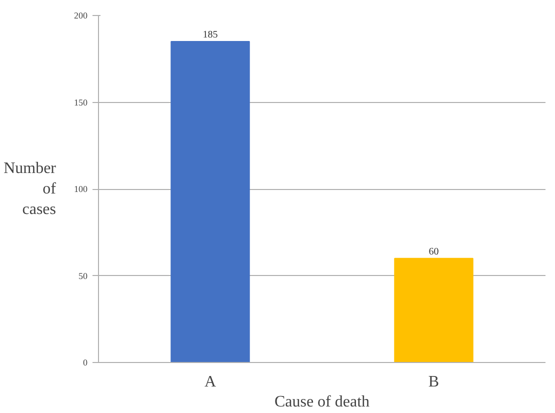 The width and height of the screenshot is (555, 413). What do you see at coordinates (433, 252) in the screenshot?
I see `data-label: 60` at bounding box center [433, 252].